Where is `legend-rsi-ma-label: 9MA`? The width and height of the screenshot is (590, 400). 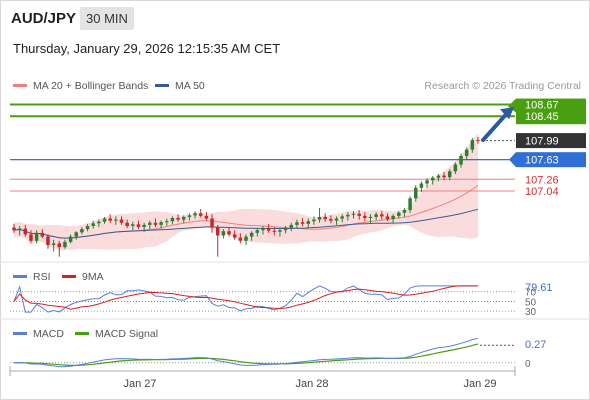
legend-rsi-ma-label: 9MA is located at coordinates (93, 277).